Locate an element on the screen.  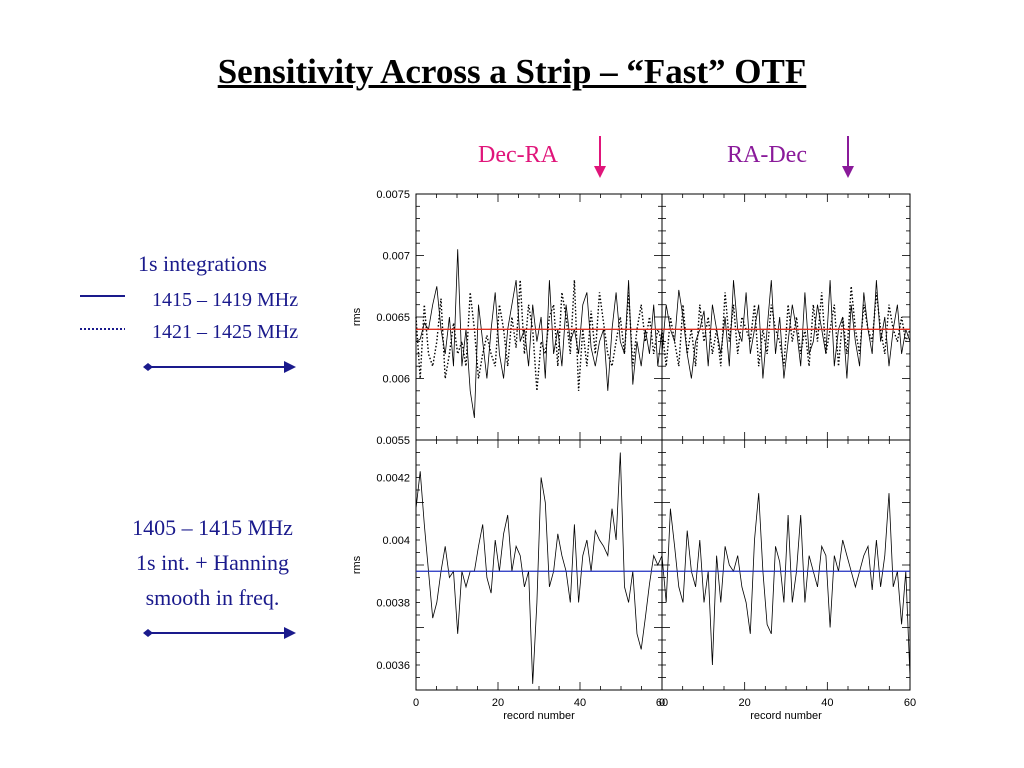
bottom-left-series-solid is located at coordinates (539, 568).